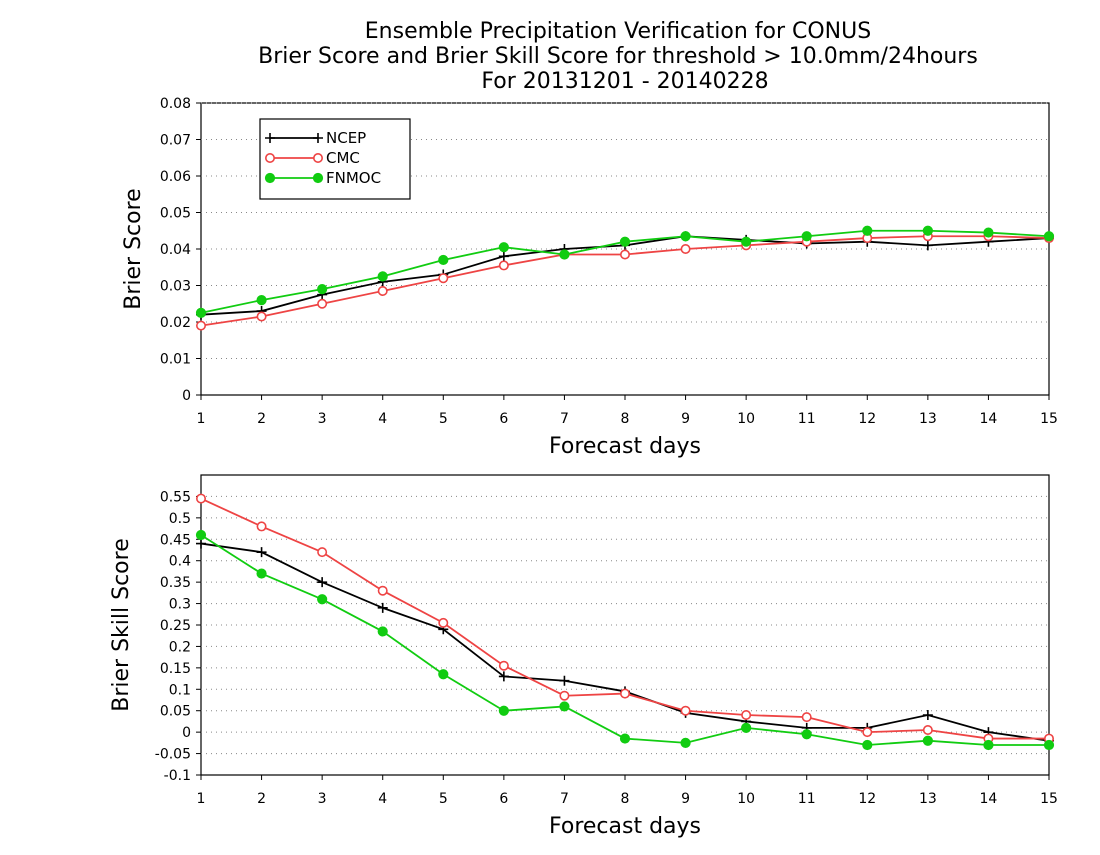 The width and height of the screenshot is (1100, 855). I want to click on x-tick-label: 5, so click(443, 799).